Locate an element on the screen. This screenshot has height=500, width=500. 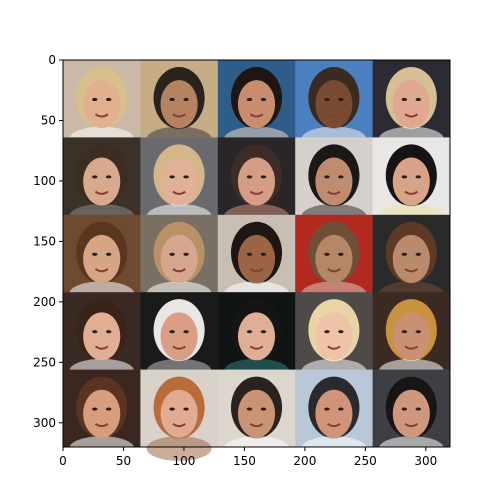
y-tick-label-100: 100 is located at coordinates (44, 181).